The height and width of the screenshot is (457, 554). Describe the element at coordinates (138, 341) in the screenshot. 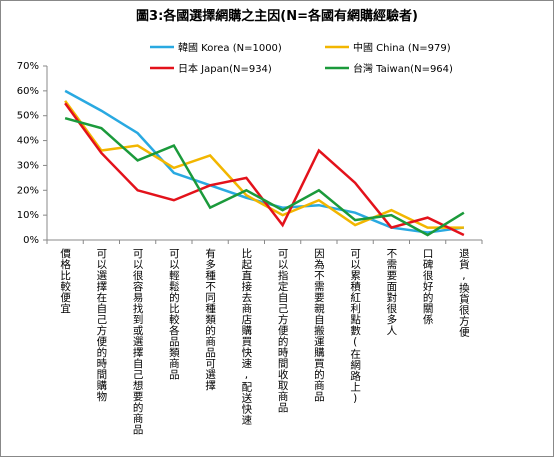

I see `x-tick-label: 可以很容易找到或選擇自己想要的商品` at that location.